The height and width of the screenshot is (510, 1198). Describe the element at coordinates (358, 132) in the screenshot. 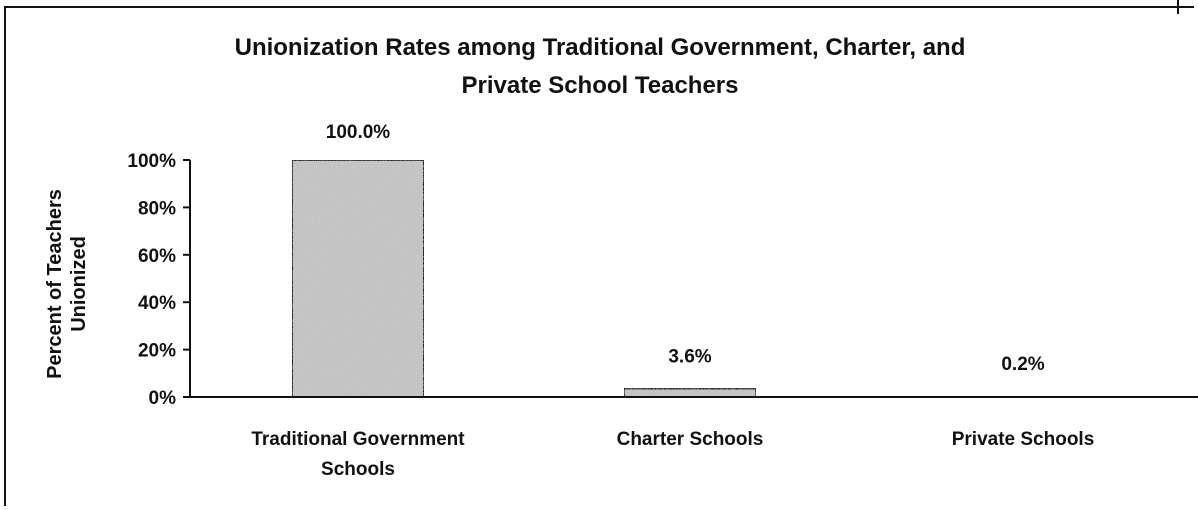

I see `data-label: 100.0%` at that location.